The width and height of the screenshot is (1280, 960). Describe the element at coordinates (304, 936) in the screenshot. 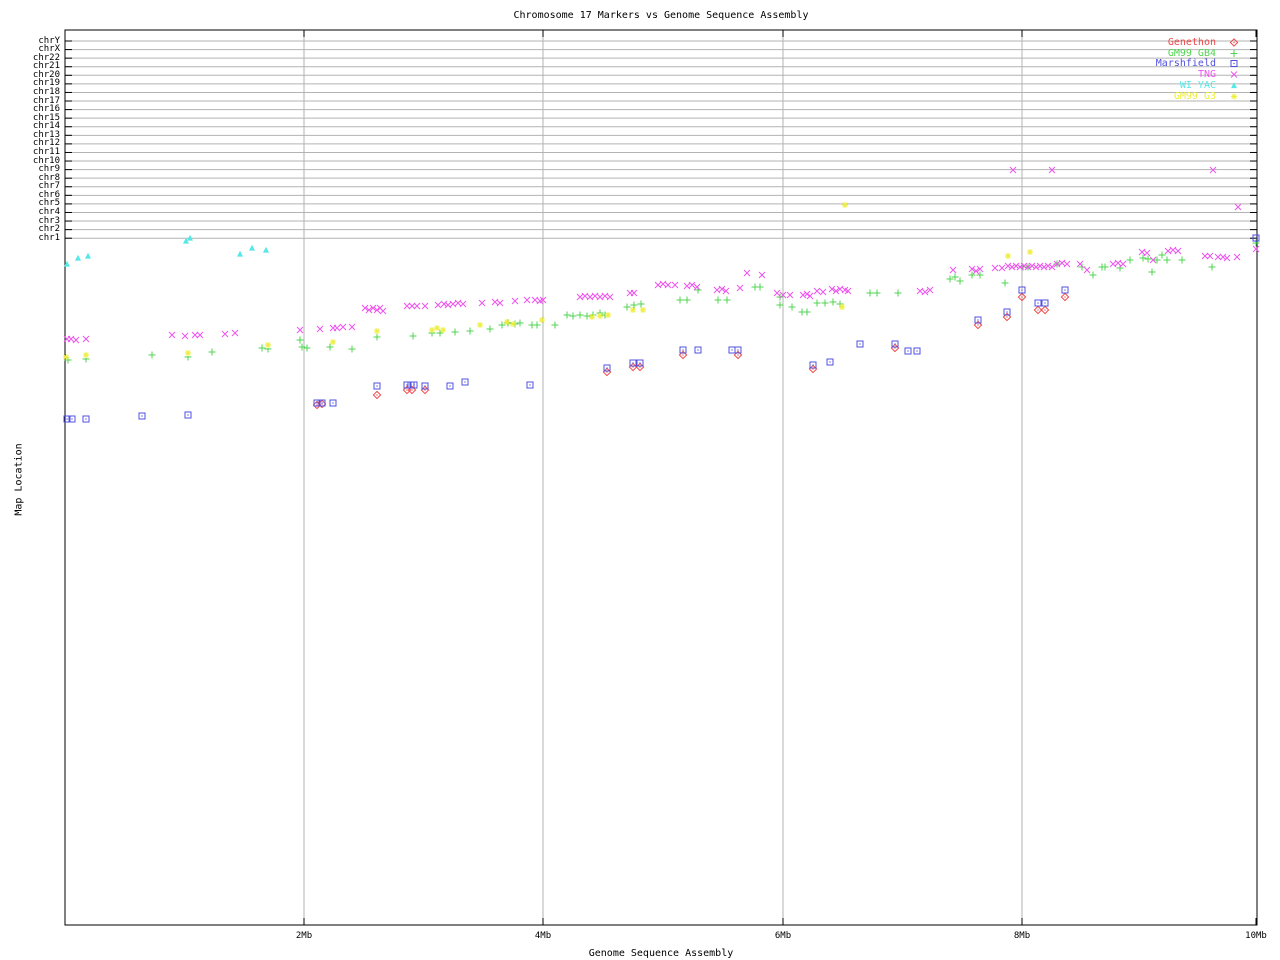

I see `x-tick-label: 2Mb` at that location.